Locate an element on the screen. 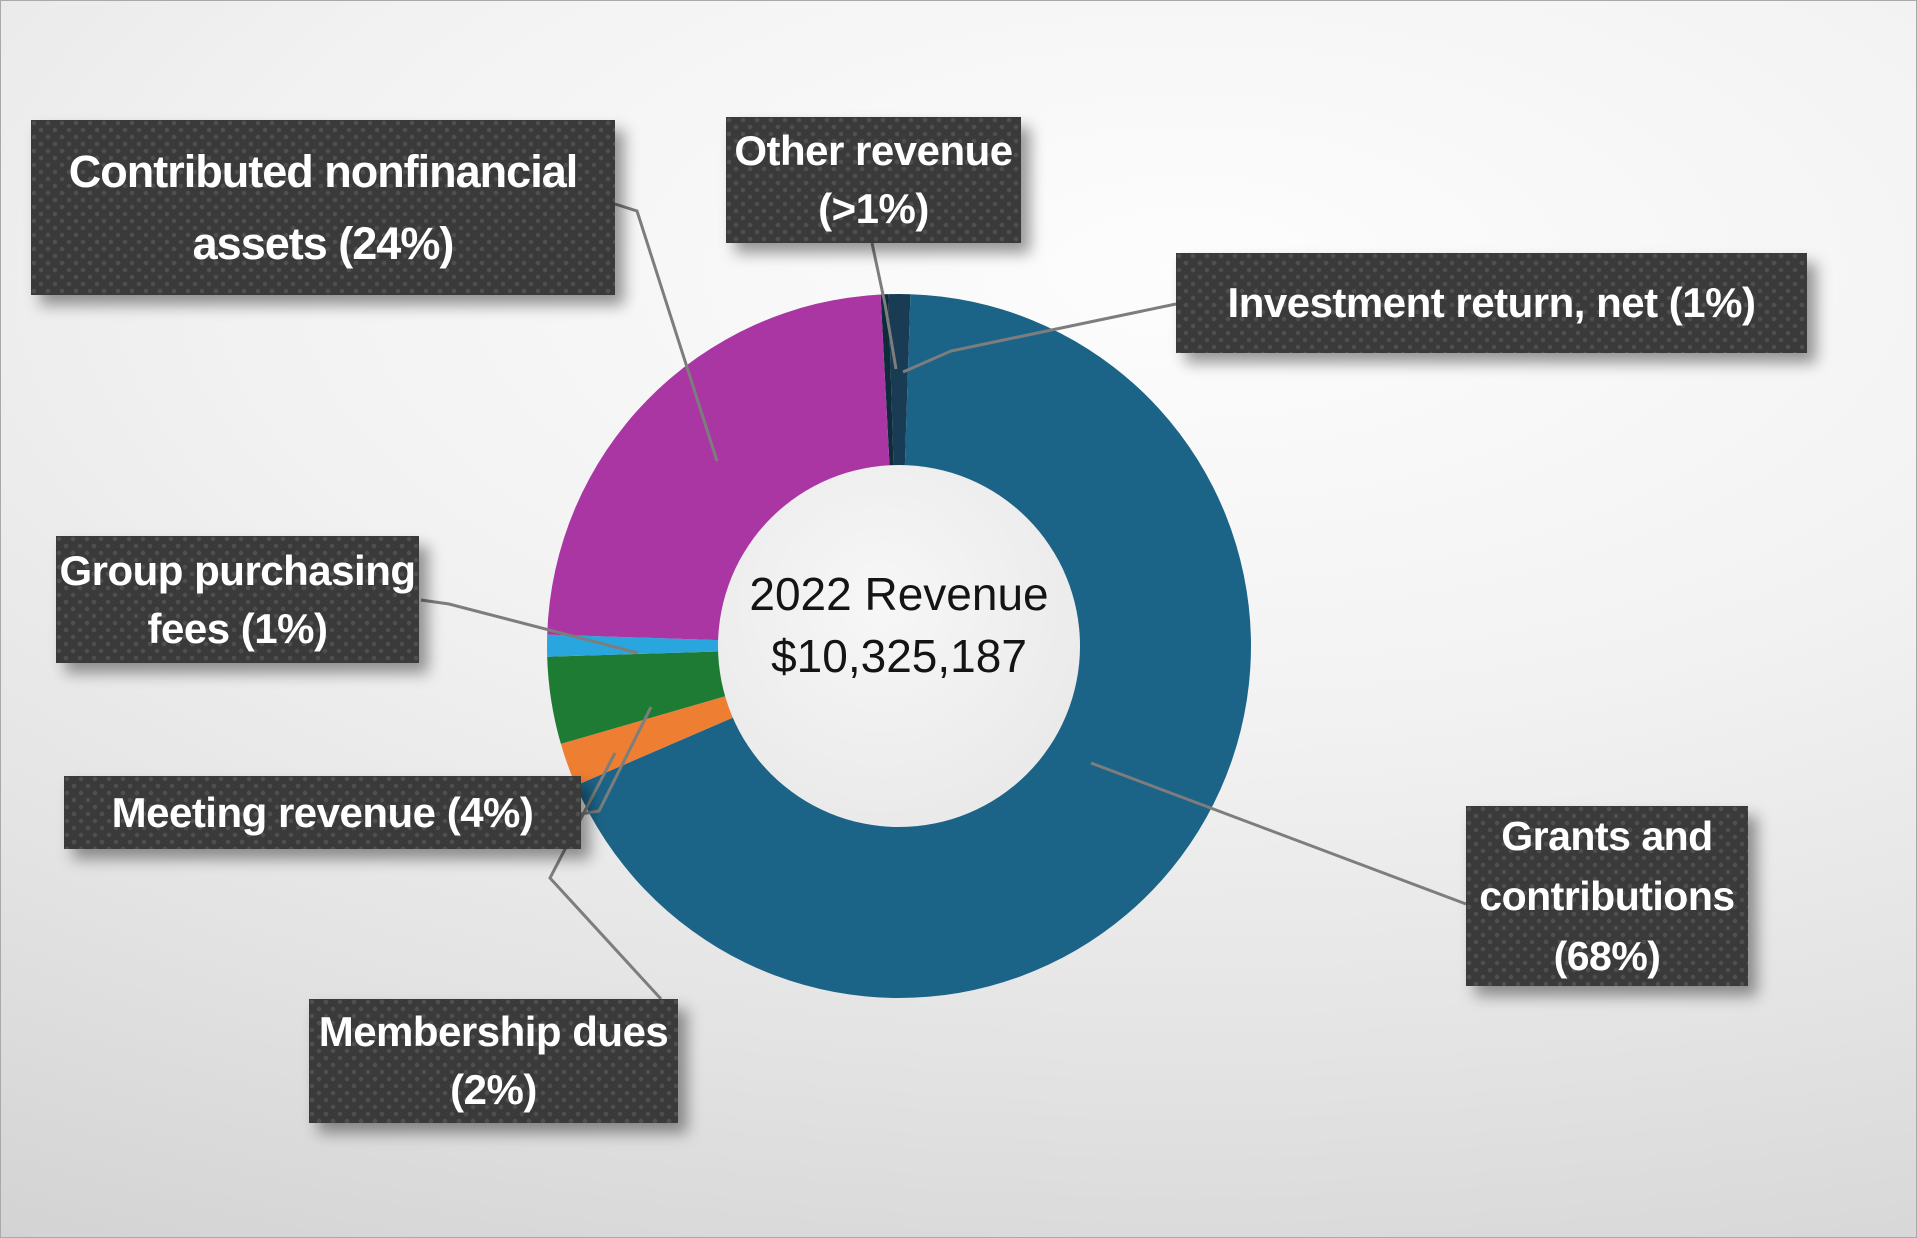 The height and width of the screenshot is (1238, 1917). callout-label: Investment return, net (1%) is located at coordinates (1491, 302).